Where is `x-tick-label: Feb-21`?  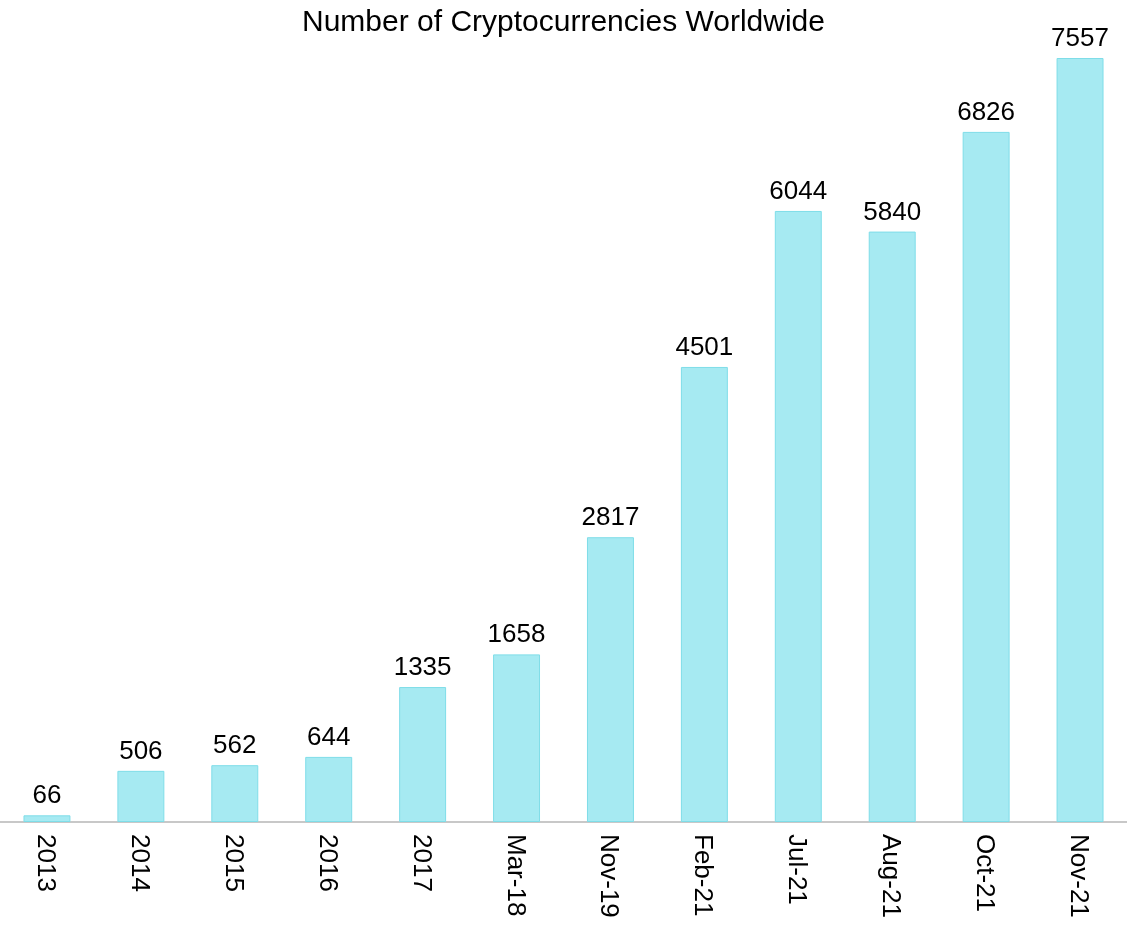
x-tick-label: Feb-21 is located at coordinates (704, 875).